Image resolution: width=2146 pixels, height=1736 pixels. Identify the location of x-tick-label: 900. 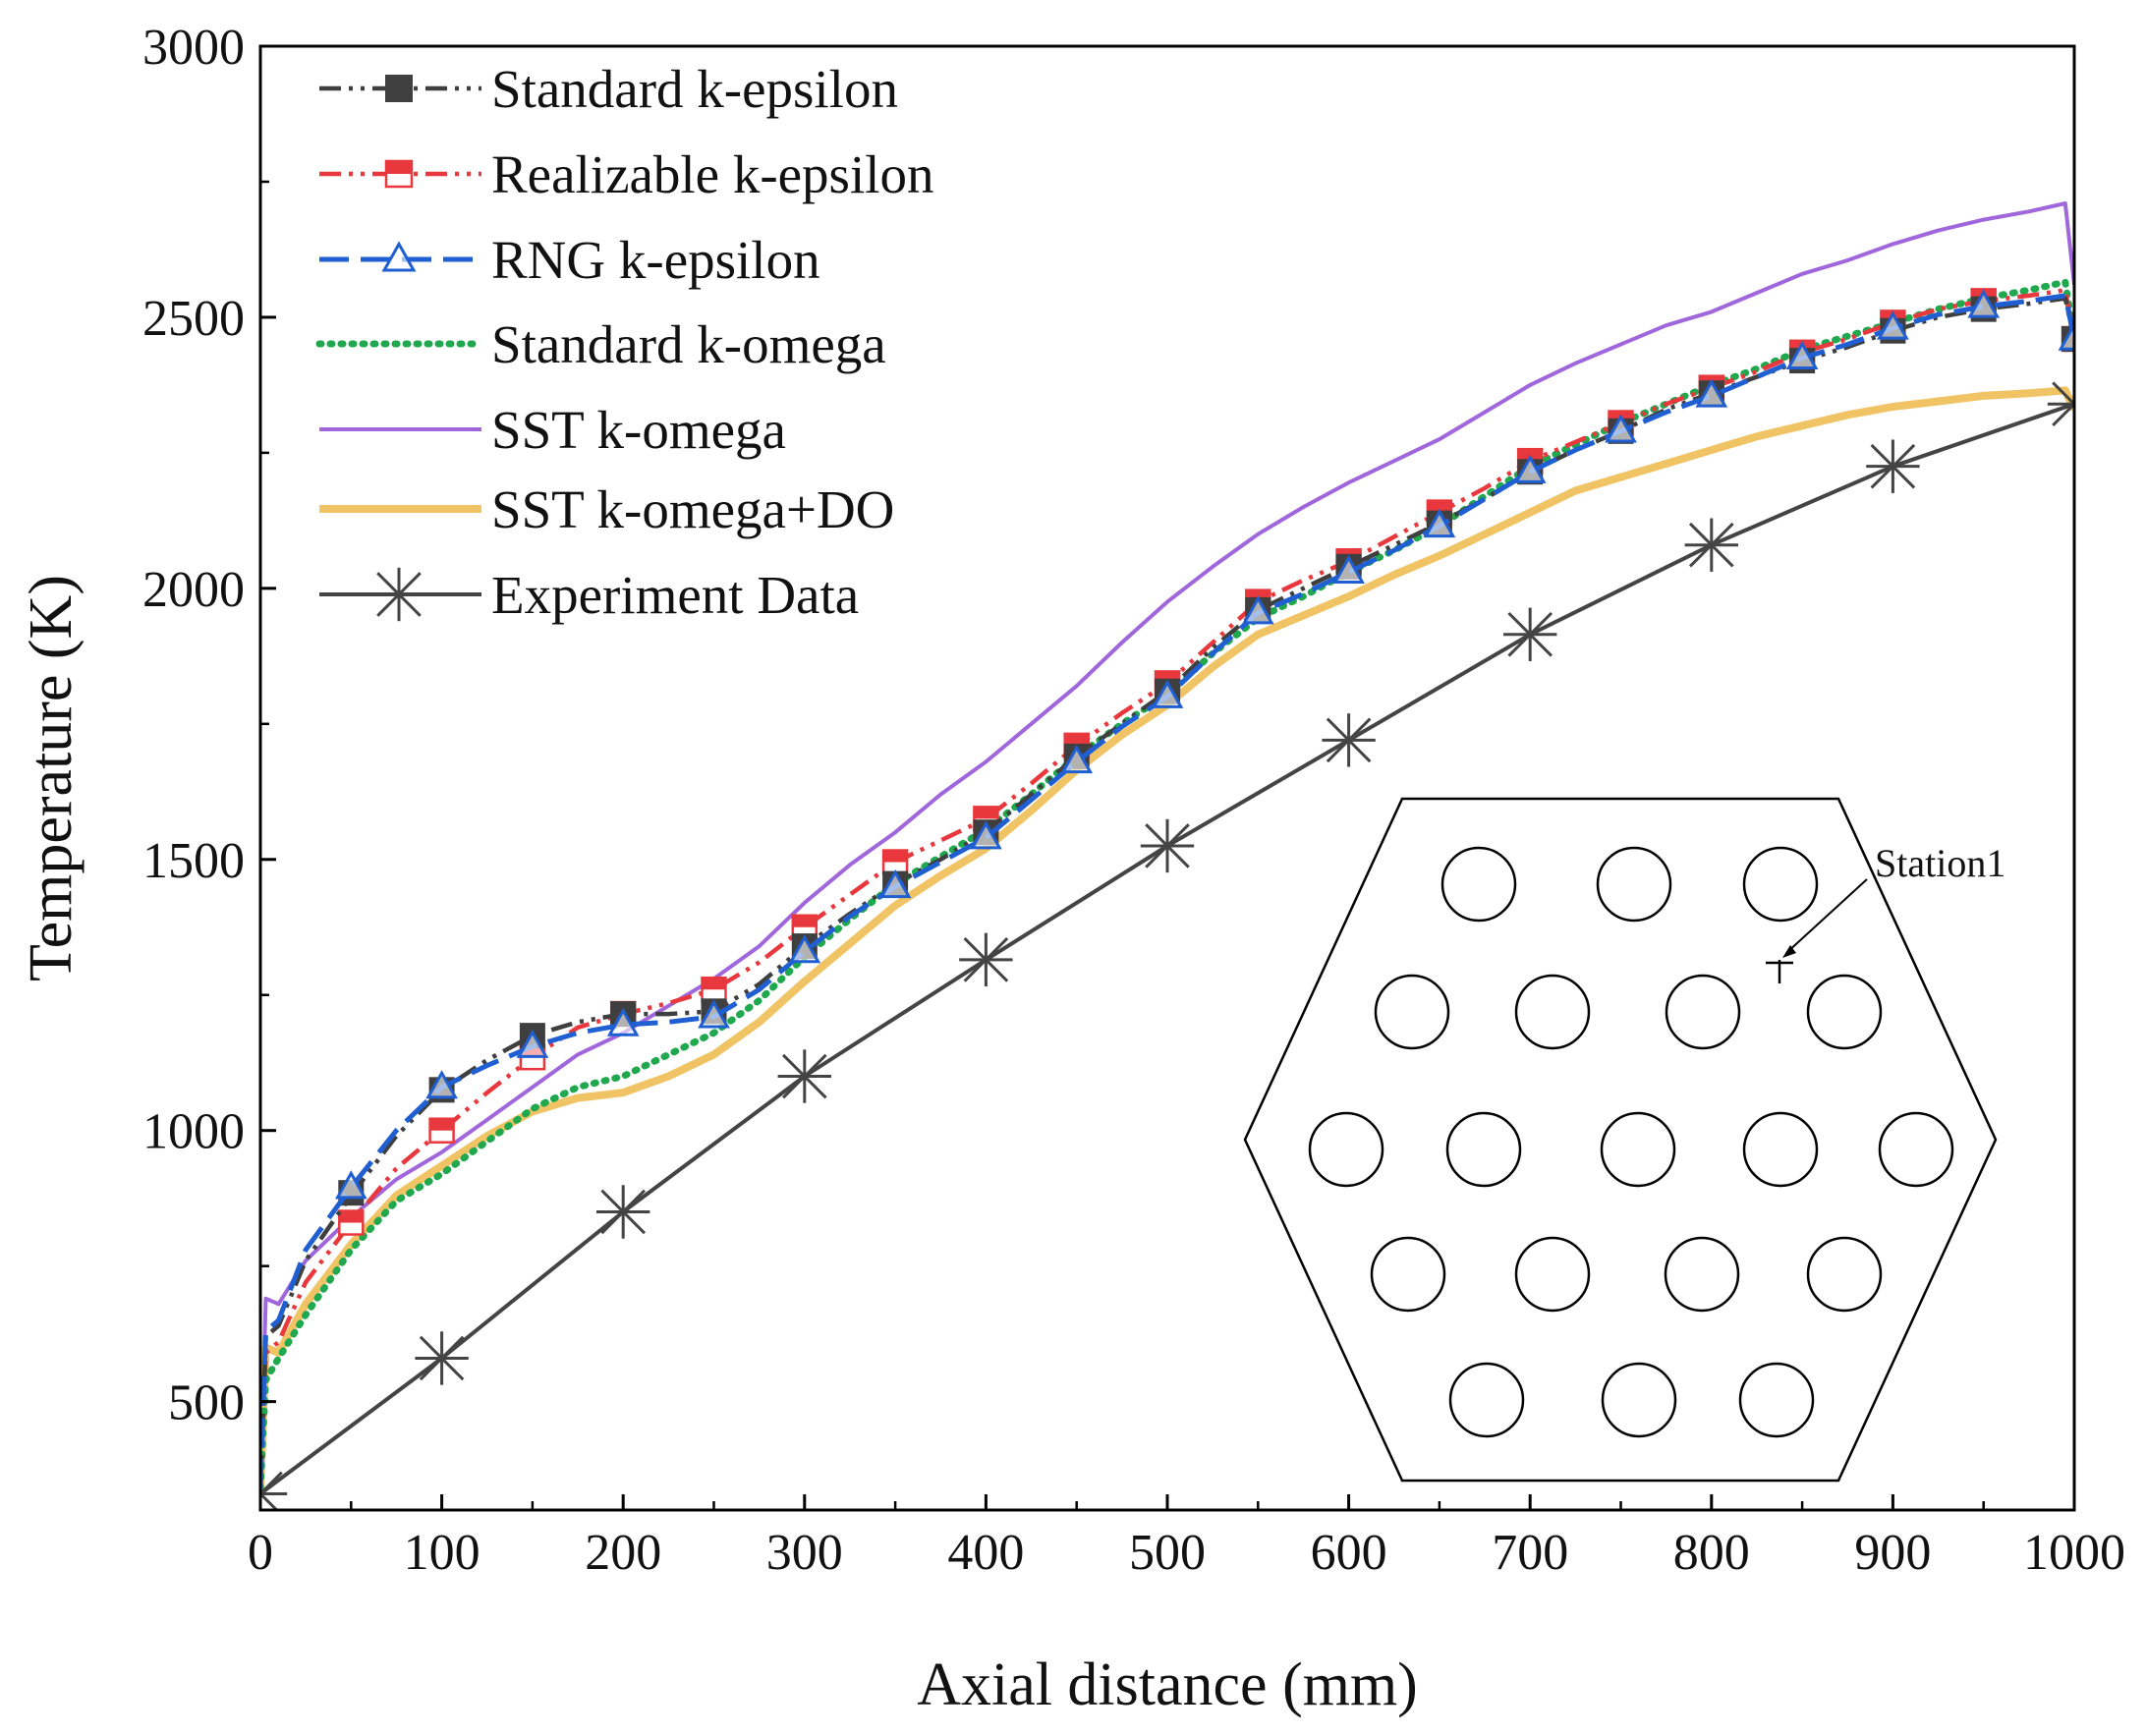
(1892, 1553).